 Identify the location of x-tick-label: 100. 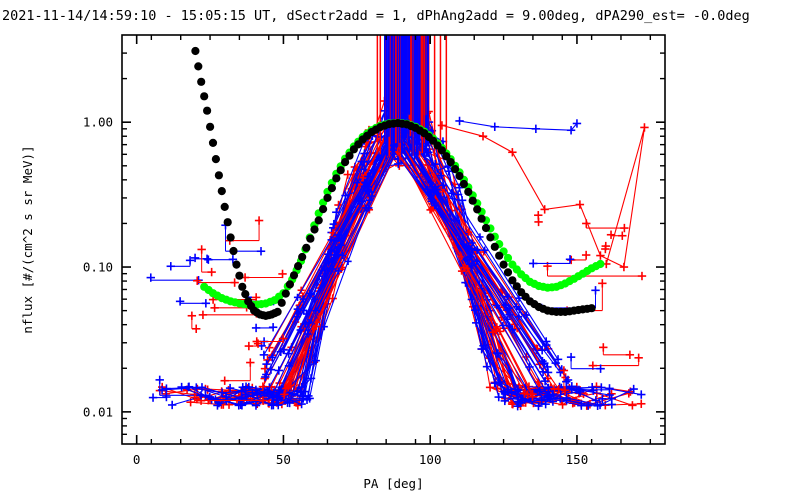
(430, 459).